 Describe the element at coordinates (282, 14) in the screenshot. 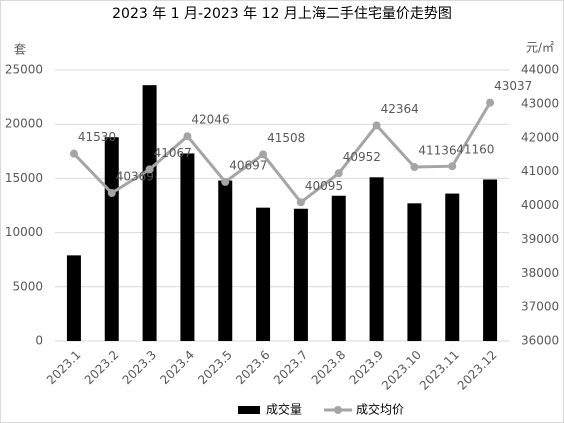

I see `chart-title: 2023 年 1 月-2023 年 12 月上海二手住宅量价走势图` at that location.